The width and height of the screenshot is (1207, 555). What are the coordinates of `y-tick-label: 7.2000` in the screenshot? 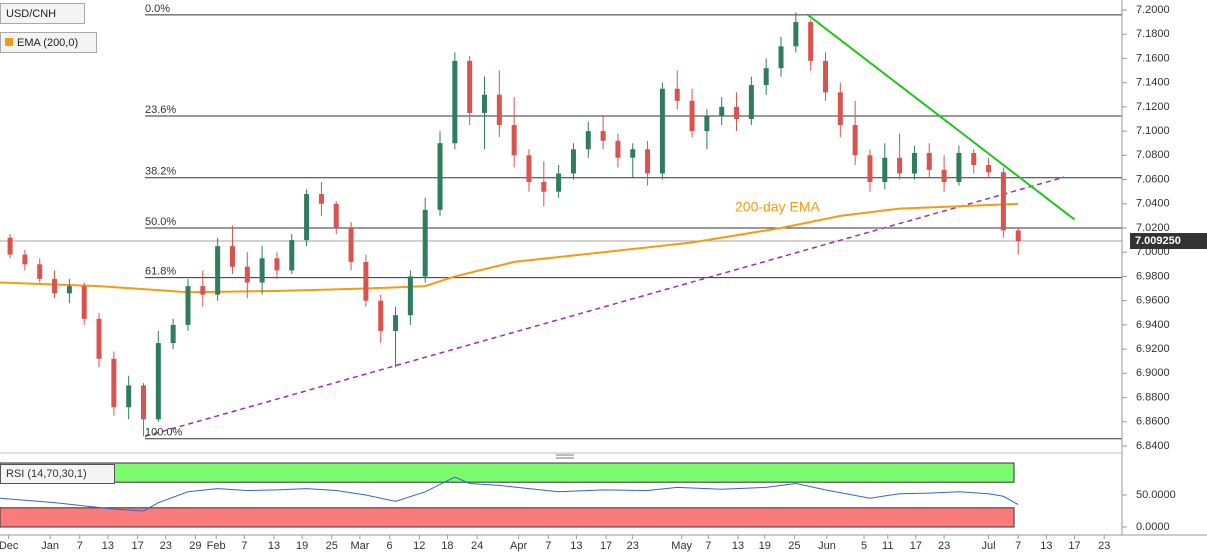 It's located at (1153, 10).